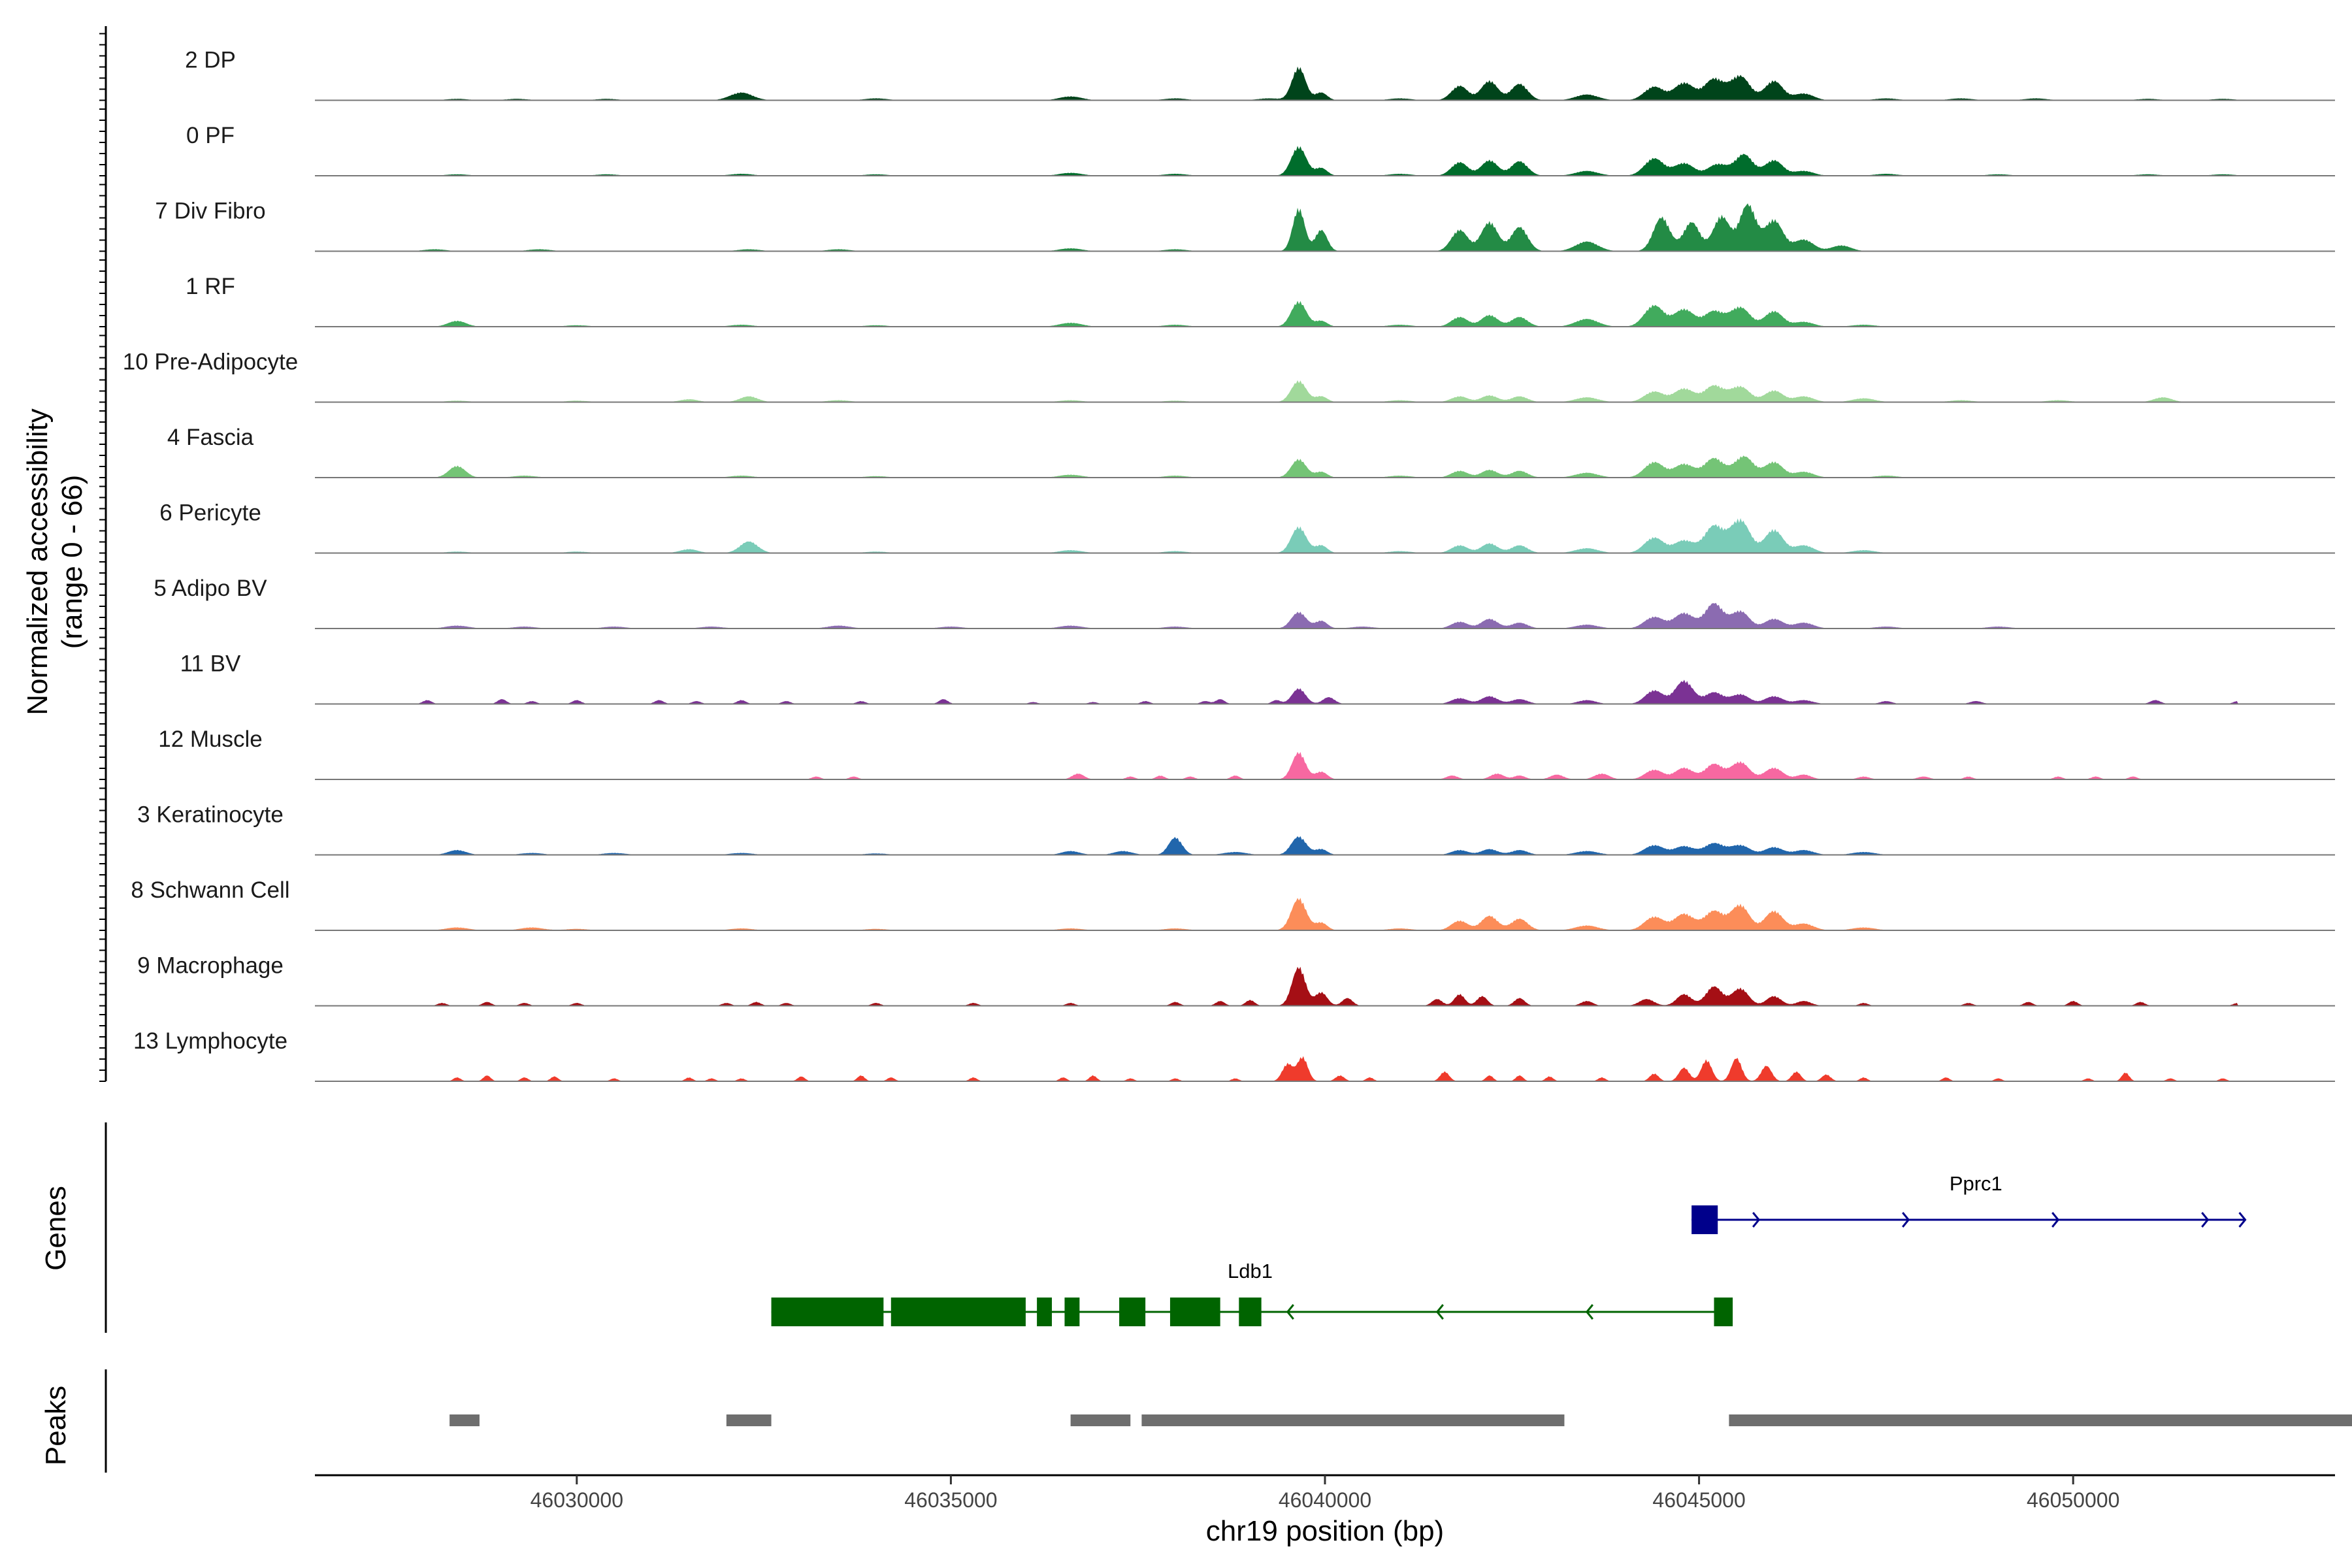 The height and width of the screenshot is (1568, 2352). I want to click on coverage-area-8-schwann-cell, so click(1325, 914).